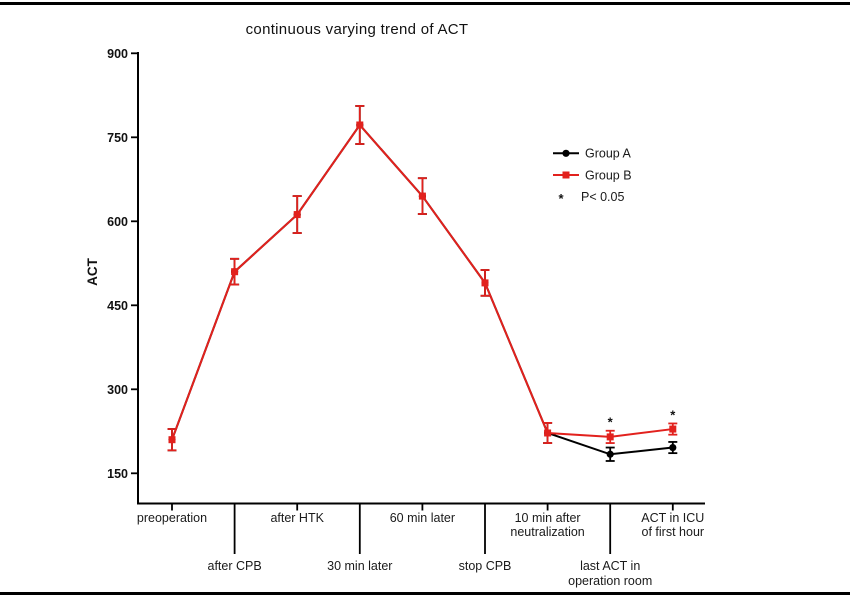  Describe the element at coordinates (357, 29) in the screenshot. I see `chart-title: continuous varying trend of ACT` at that location.